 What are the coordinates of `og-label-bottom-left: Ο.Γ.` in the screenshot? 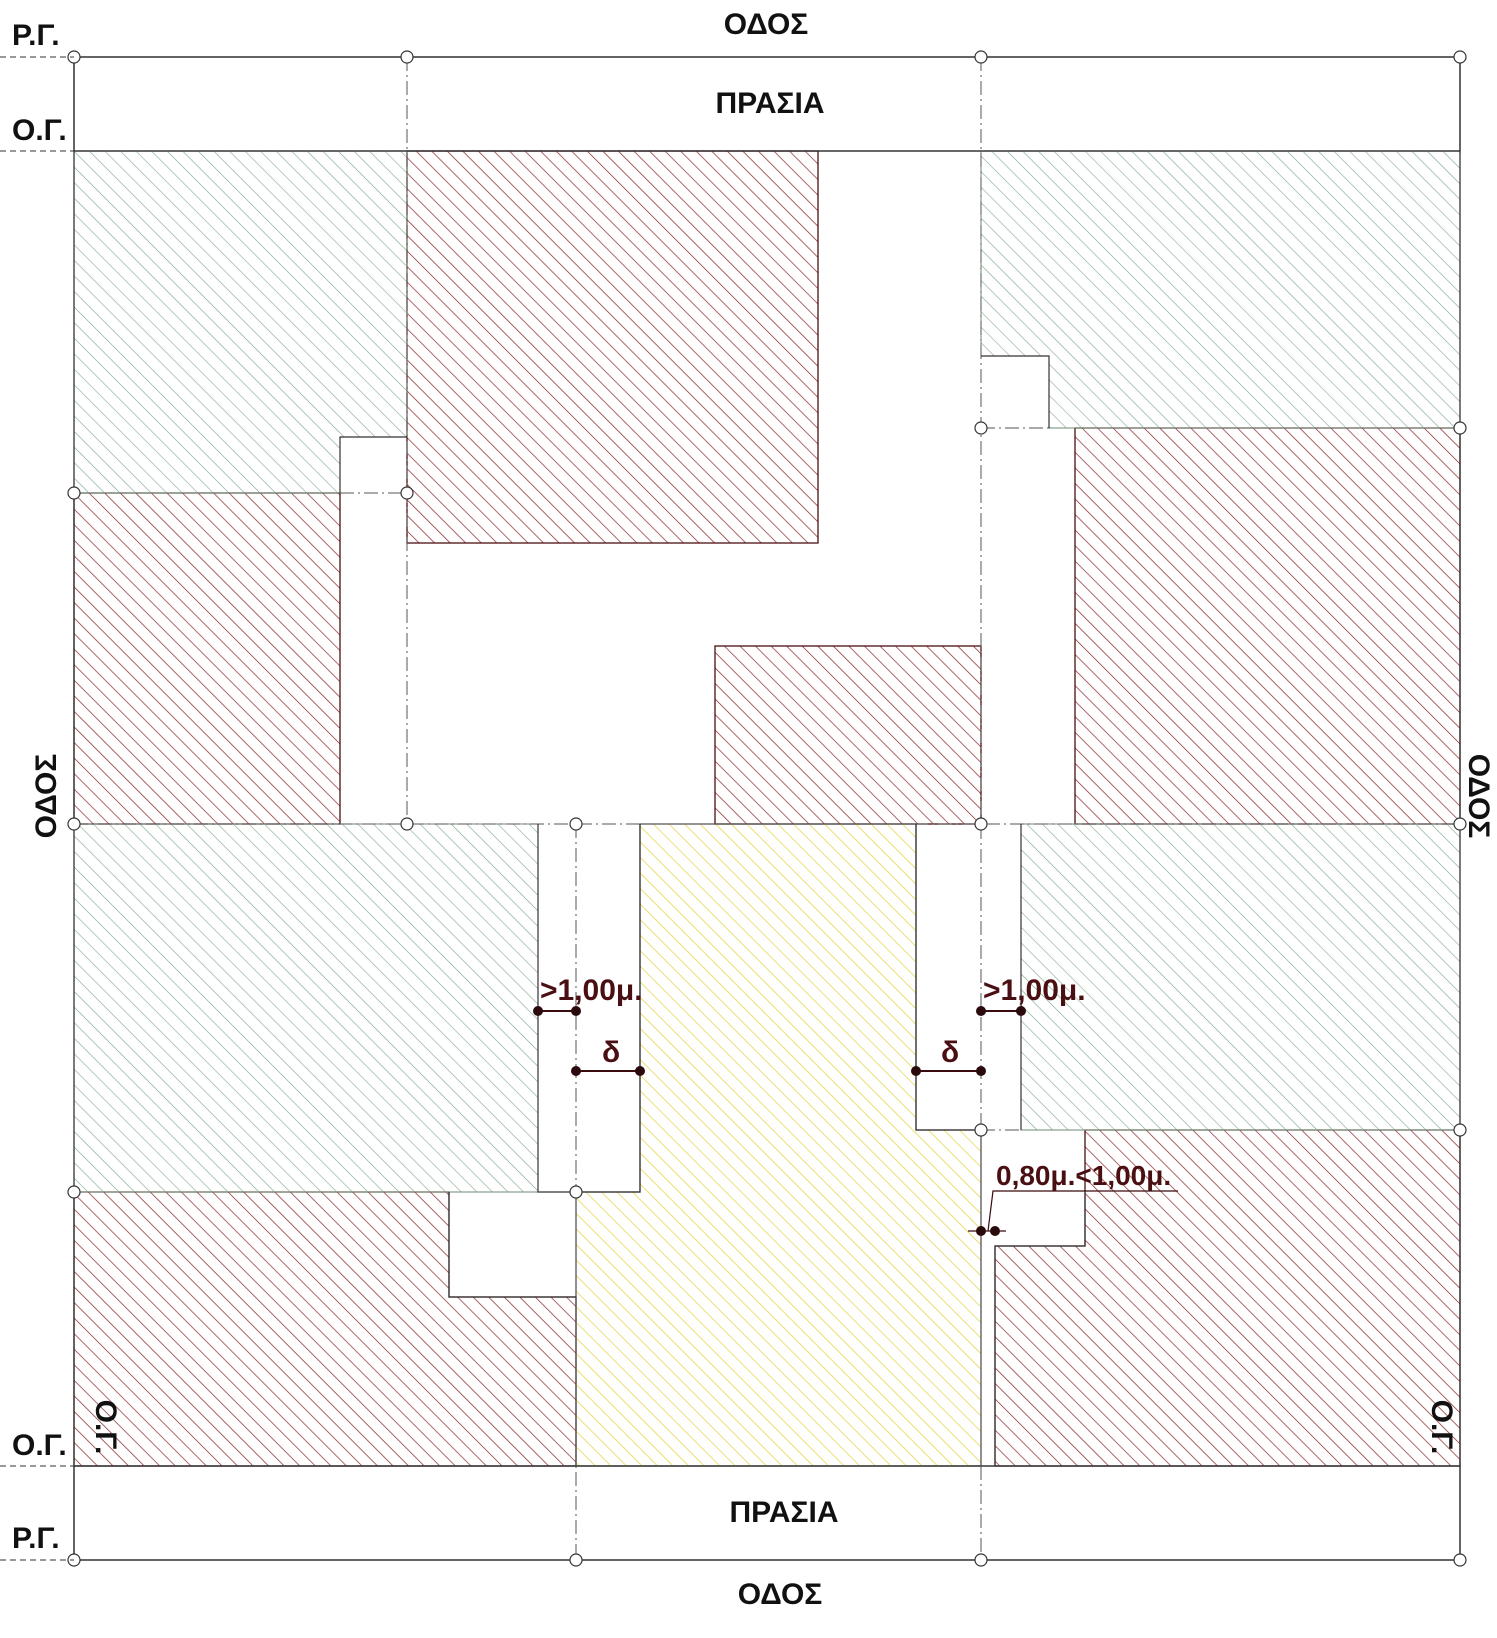 It's located at (39, 1445).